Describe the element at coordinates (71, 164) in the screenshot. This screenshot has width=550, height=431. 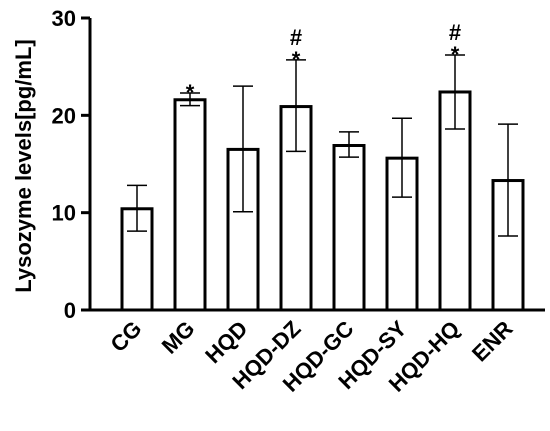
I see `y-ticks: 0 10 20 30` at that location.